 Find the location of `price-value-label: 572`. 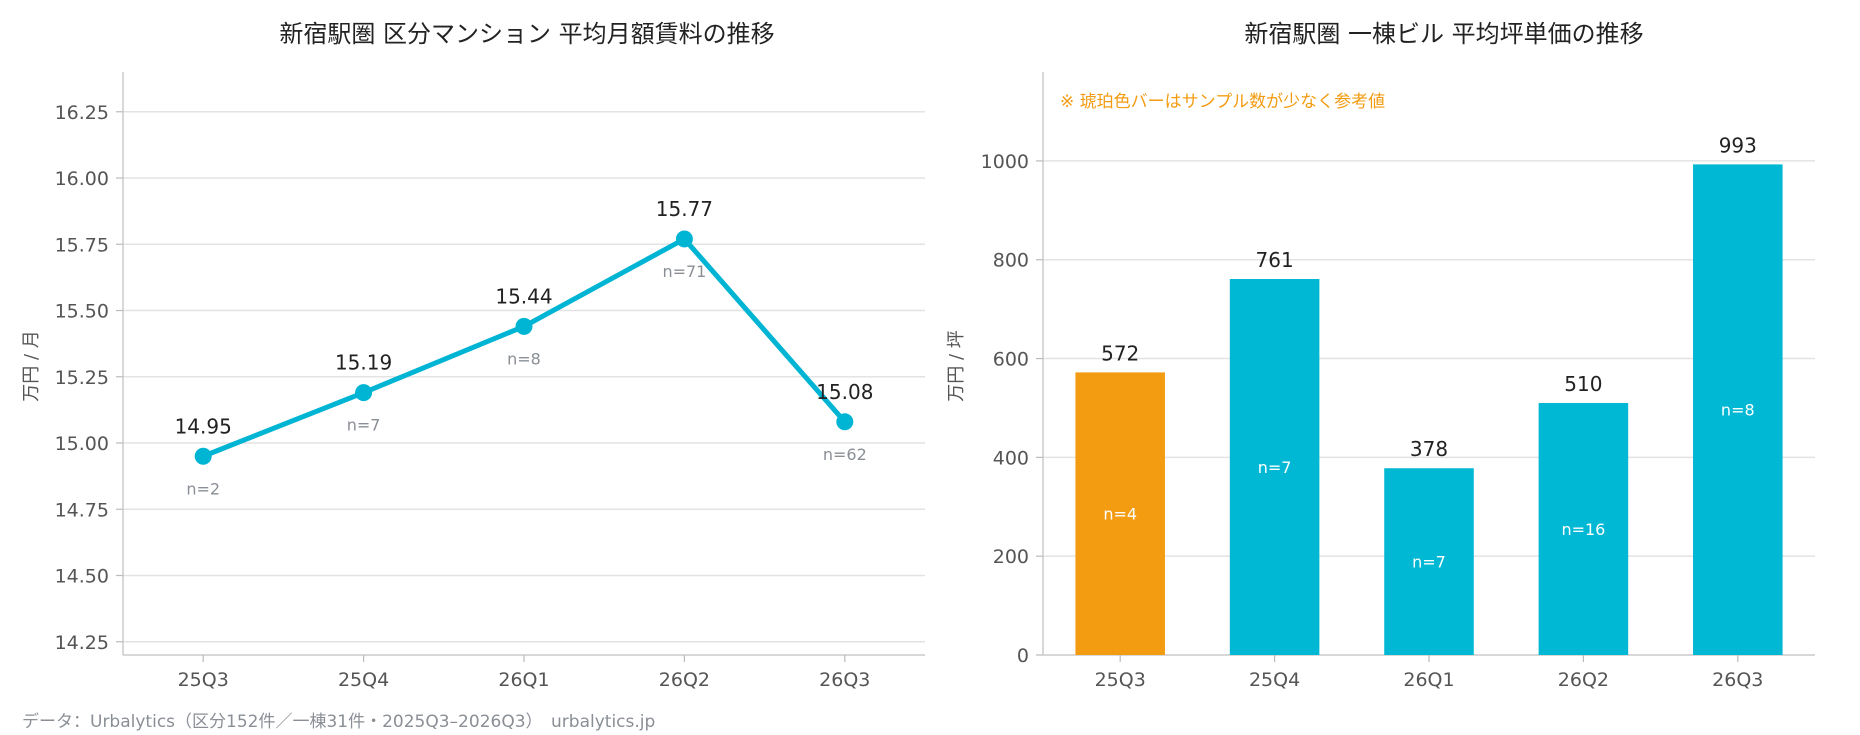

price-value-label: 572 is located at coordinates (1120, 353).